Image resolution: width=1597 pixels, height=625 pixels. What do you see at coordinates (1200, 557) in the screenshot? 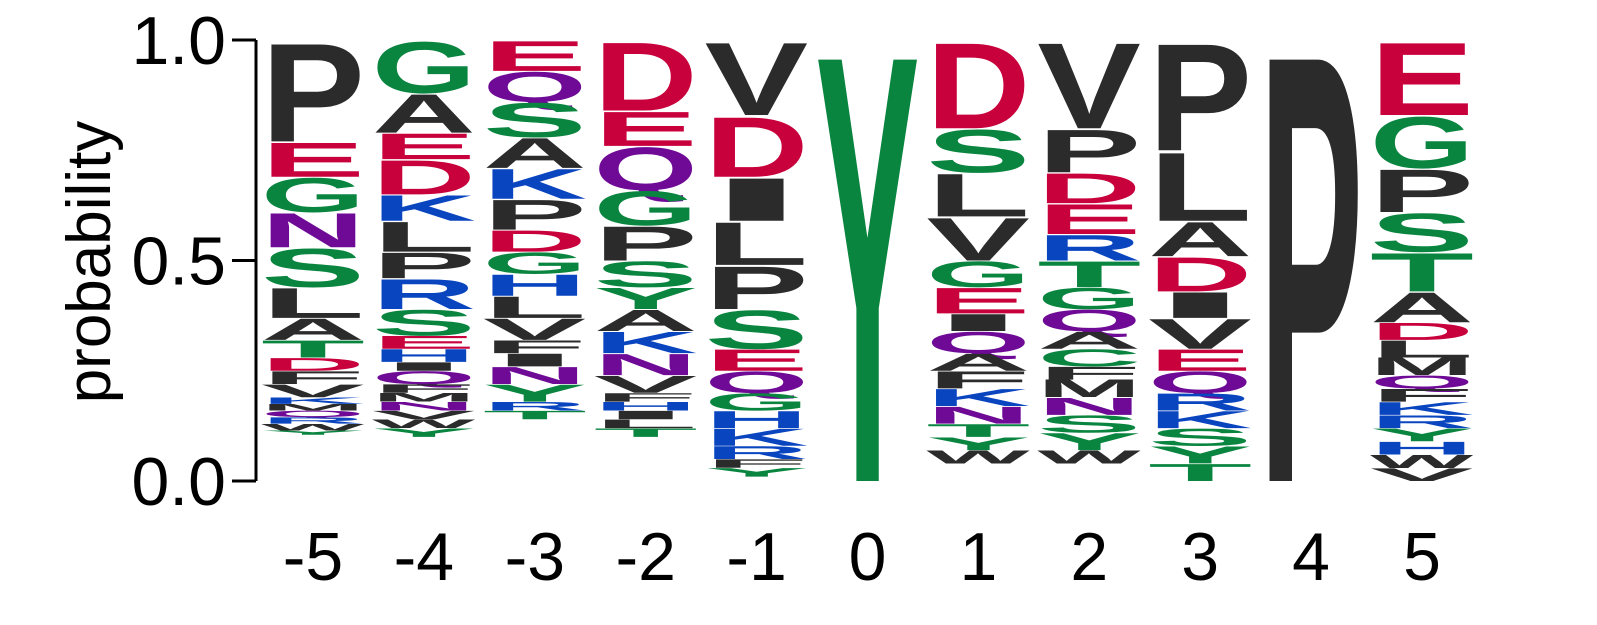
I see `x-tick-label: 3` at bounding box center [1200, 557].